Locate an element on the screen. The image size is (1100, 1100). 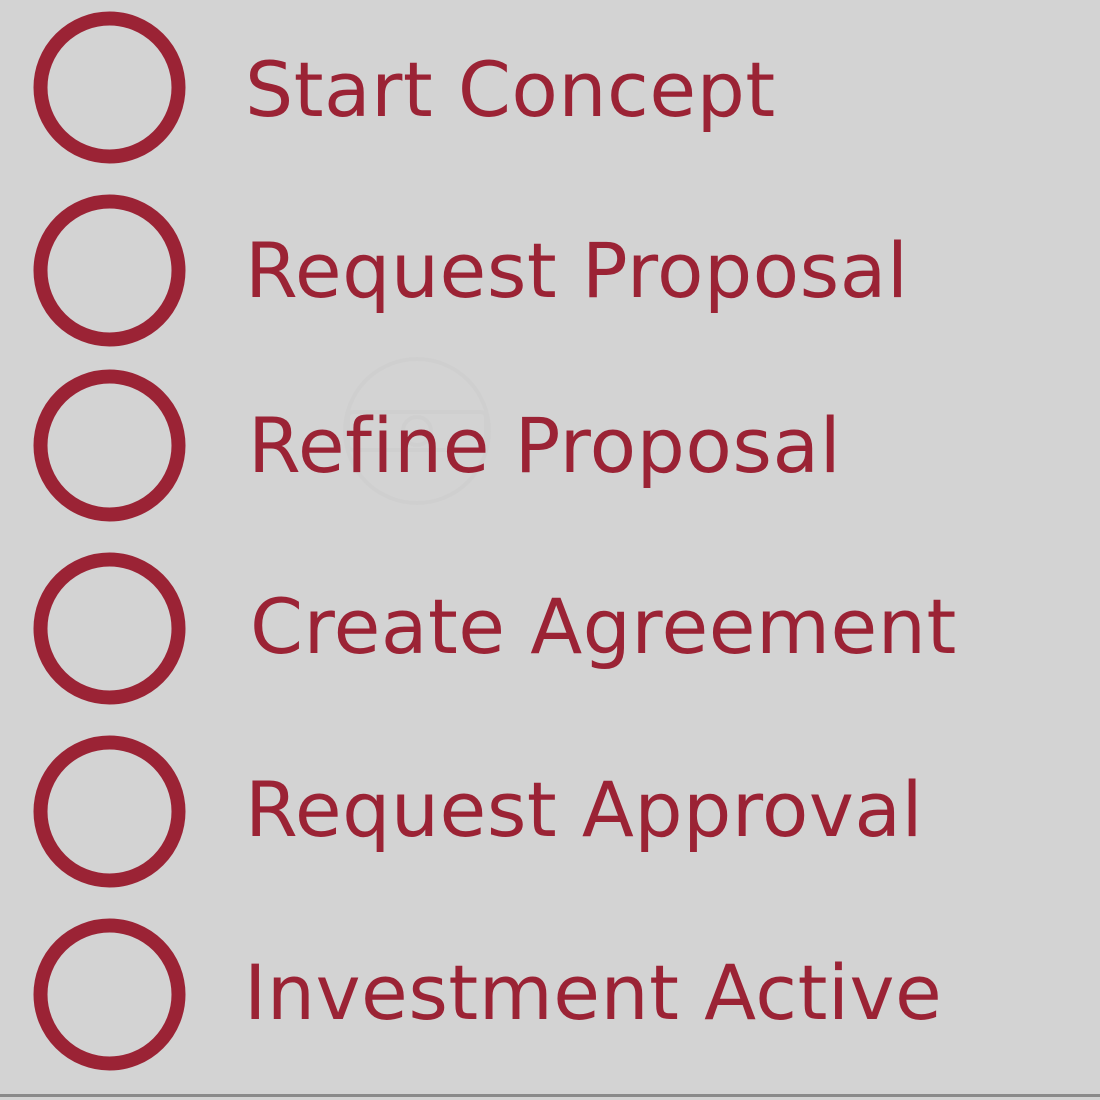
watermark-logo-icon is located at coordinates (417, 431).